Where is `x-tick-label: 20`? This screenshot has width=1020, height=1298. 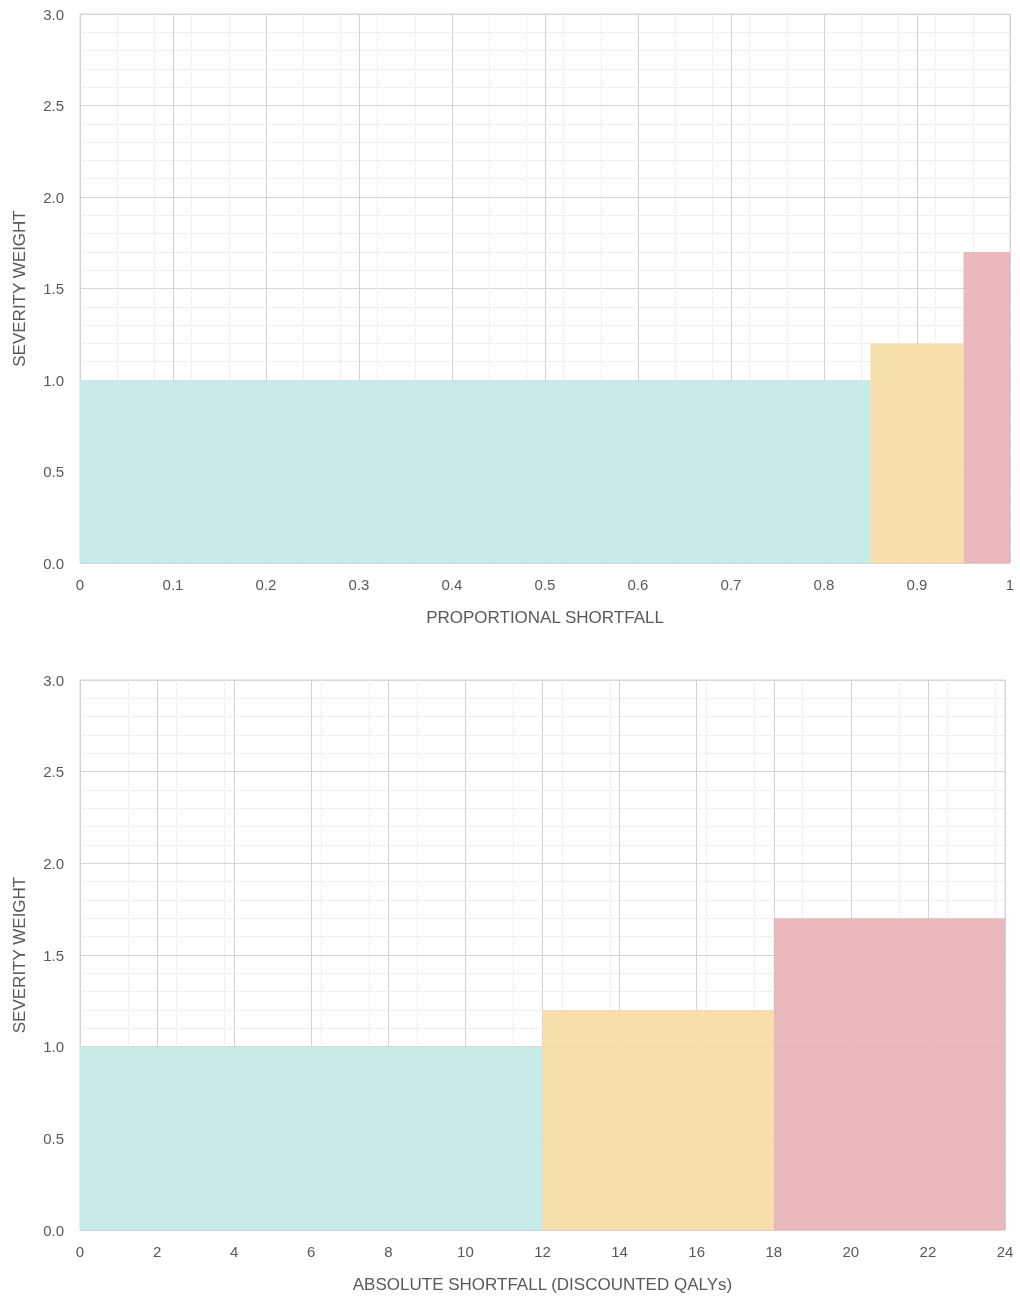 x-tick-label: 20 is located at coordinates (851, 1251).